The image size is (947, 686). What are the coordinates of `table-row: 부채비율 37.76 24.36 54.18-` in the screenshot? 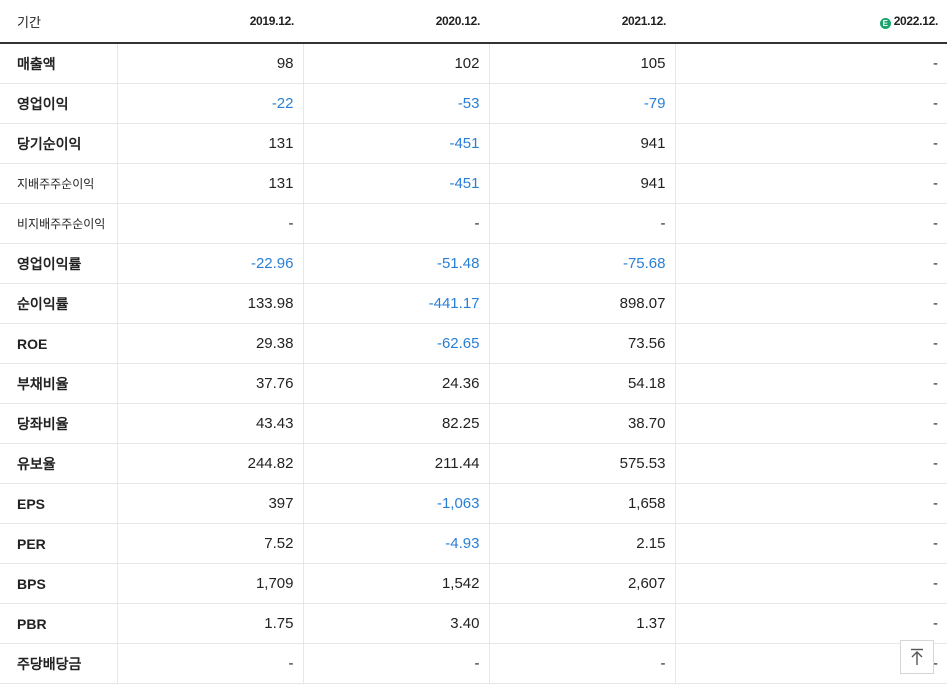 It's located at (473, 383).